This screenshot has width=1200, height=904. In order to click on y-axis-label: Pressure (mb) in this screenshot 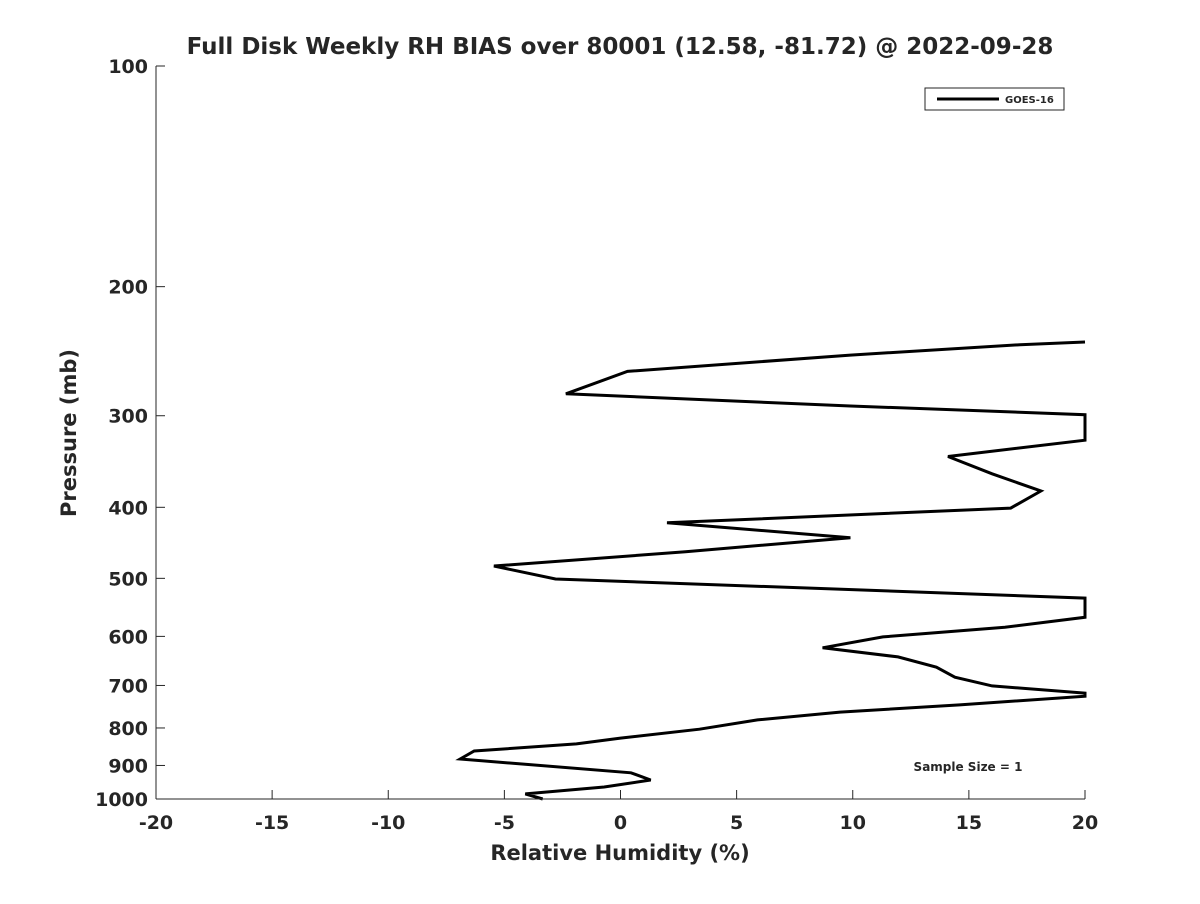, I will do `click(69, 433)`.